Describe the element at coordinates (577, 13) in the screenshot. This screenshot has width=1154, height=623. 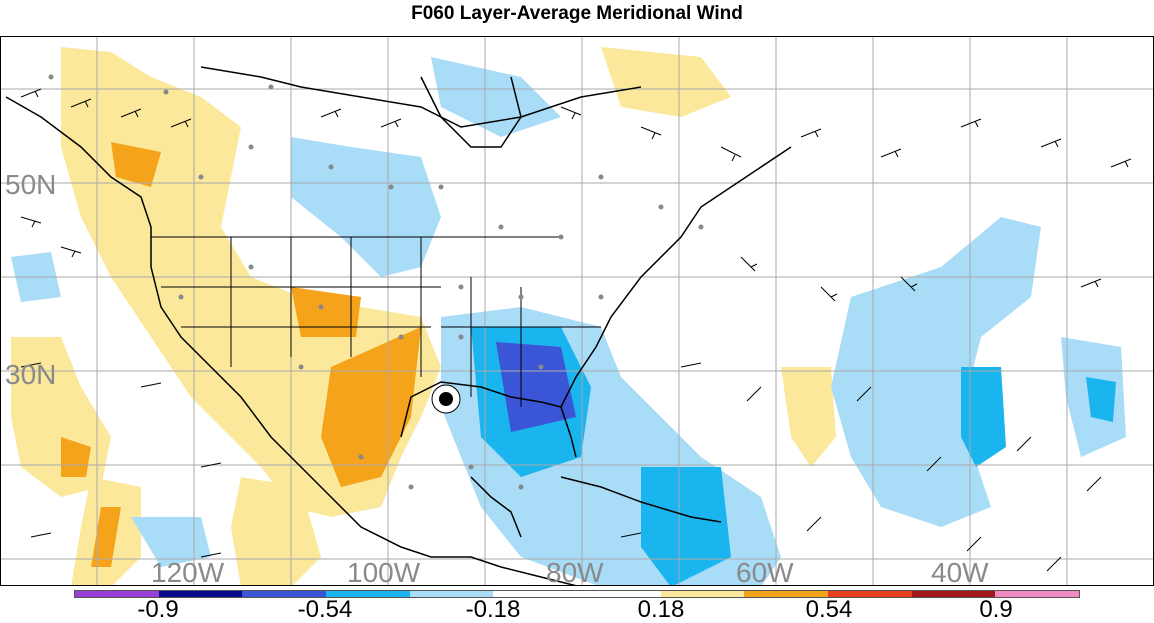
I see `chart-title: F060 Layer-Average Meridional Wind` at that location.